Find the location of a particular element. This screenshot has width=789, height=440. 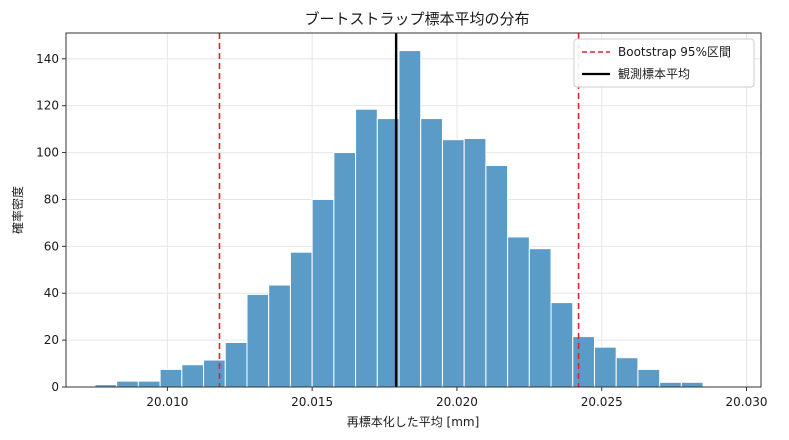

x-axis-ticks: 20.010 20.015 20.020 20.025 20.030 is located at coordinates (457, 398).